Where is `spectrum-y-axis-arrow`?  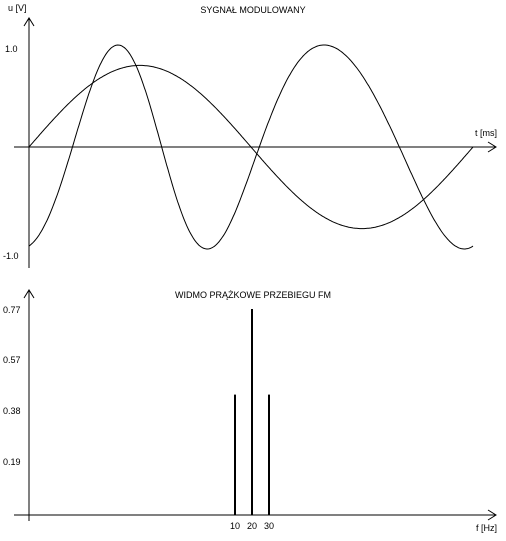 spectrum-y-axis-arrow is located at coordinates (29, 294).